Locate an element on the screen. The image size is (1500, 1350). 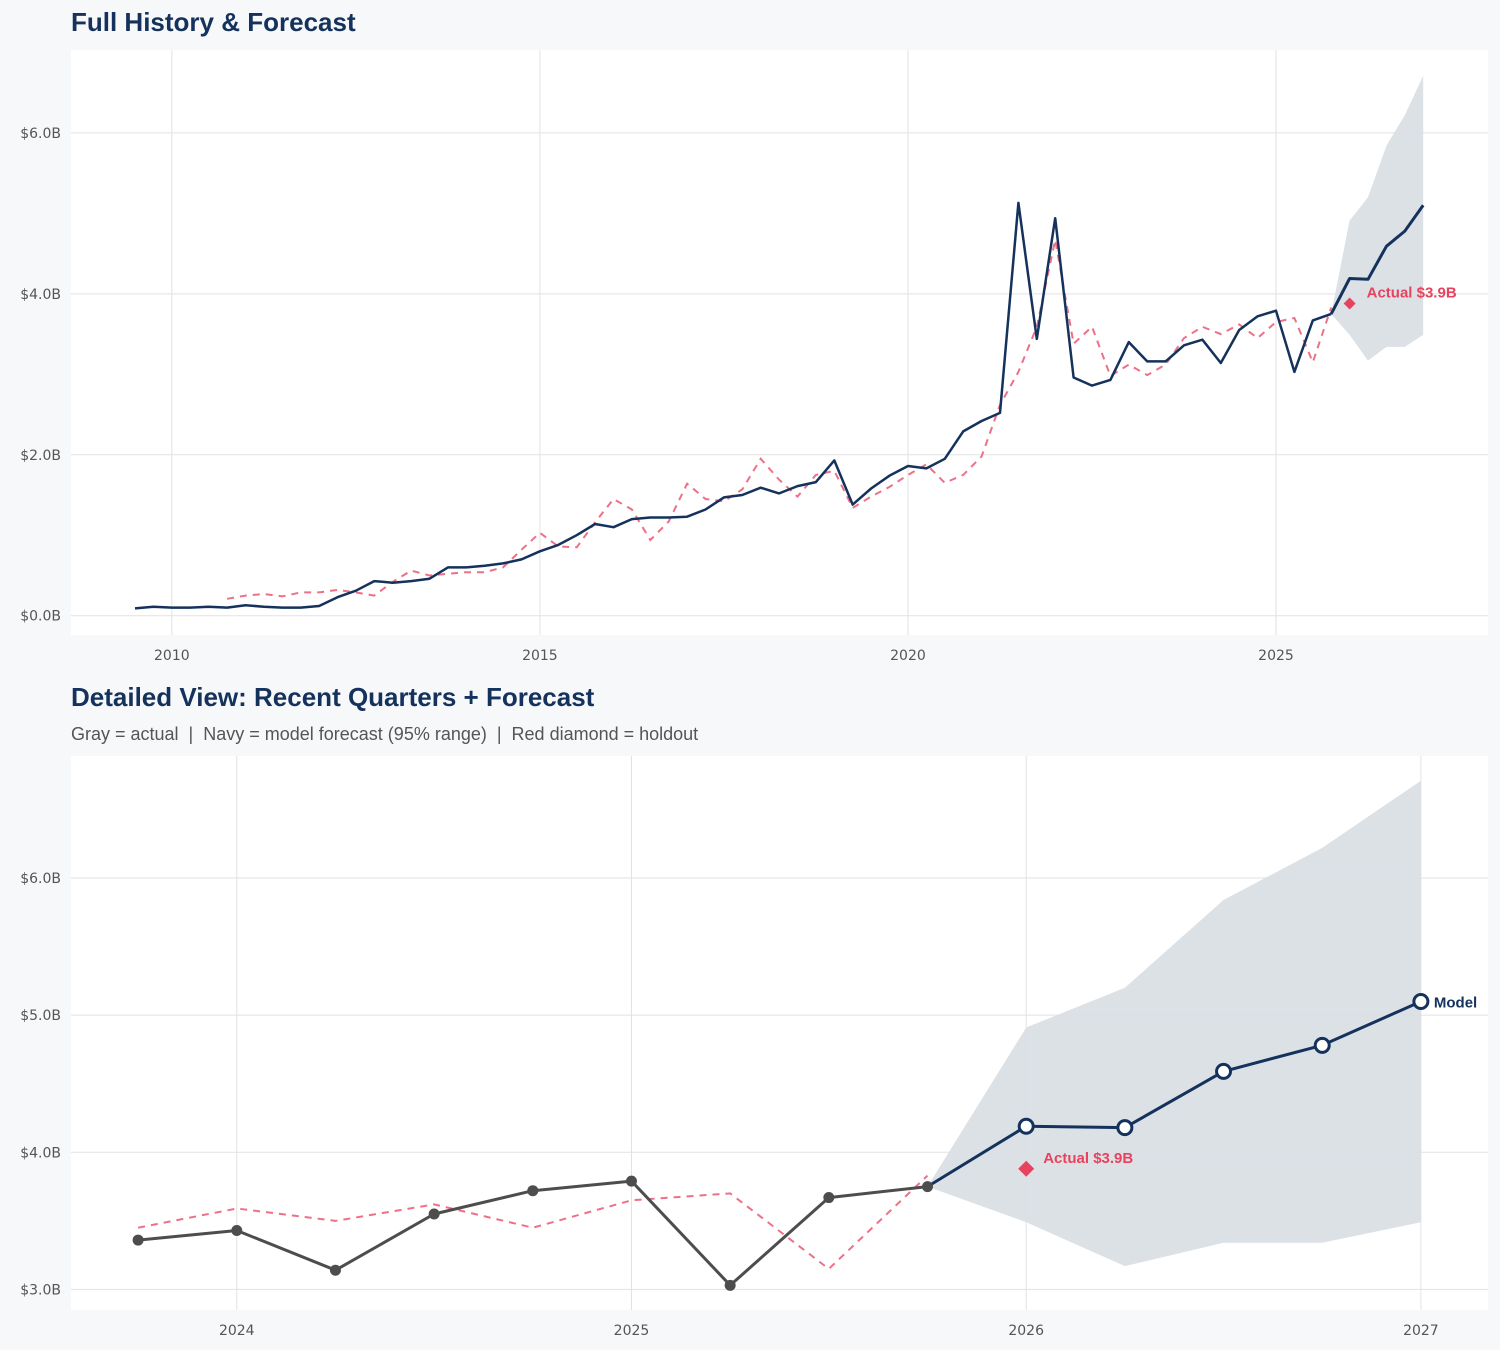
top-forecast-band is located at coordinates (1377, 218).